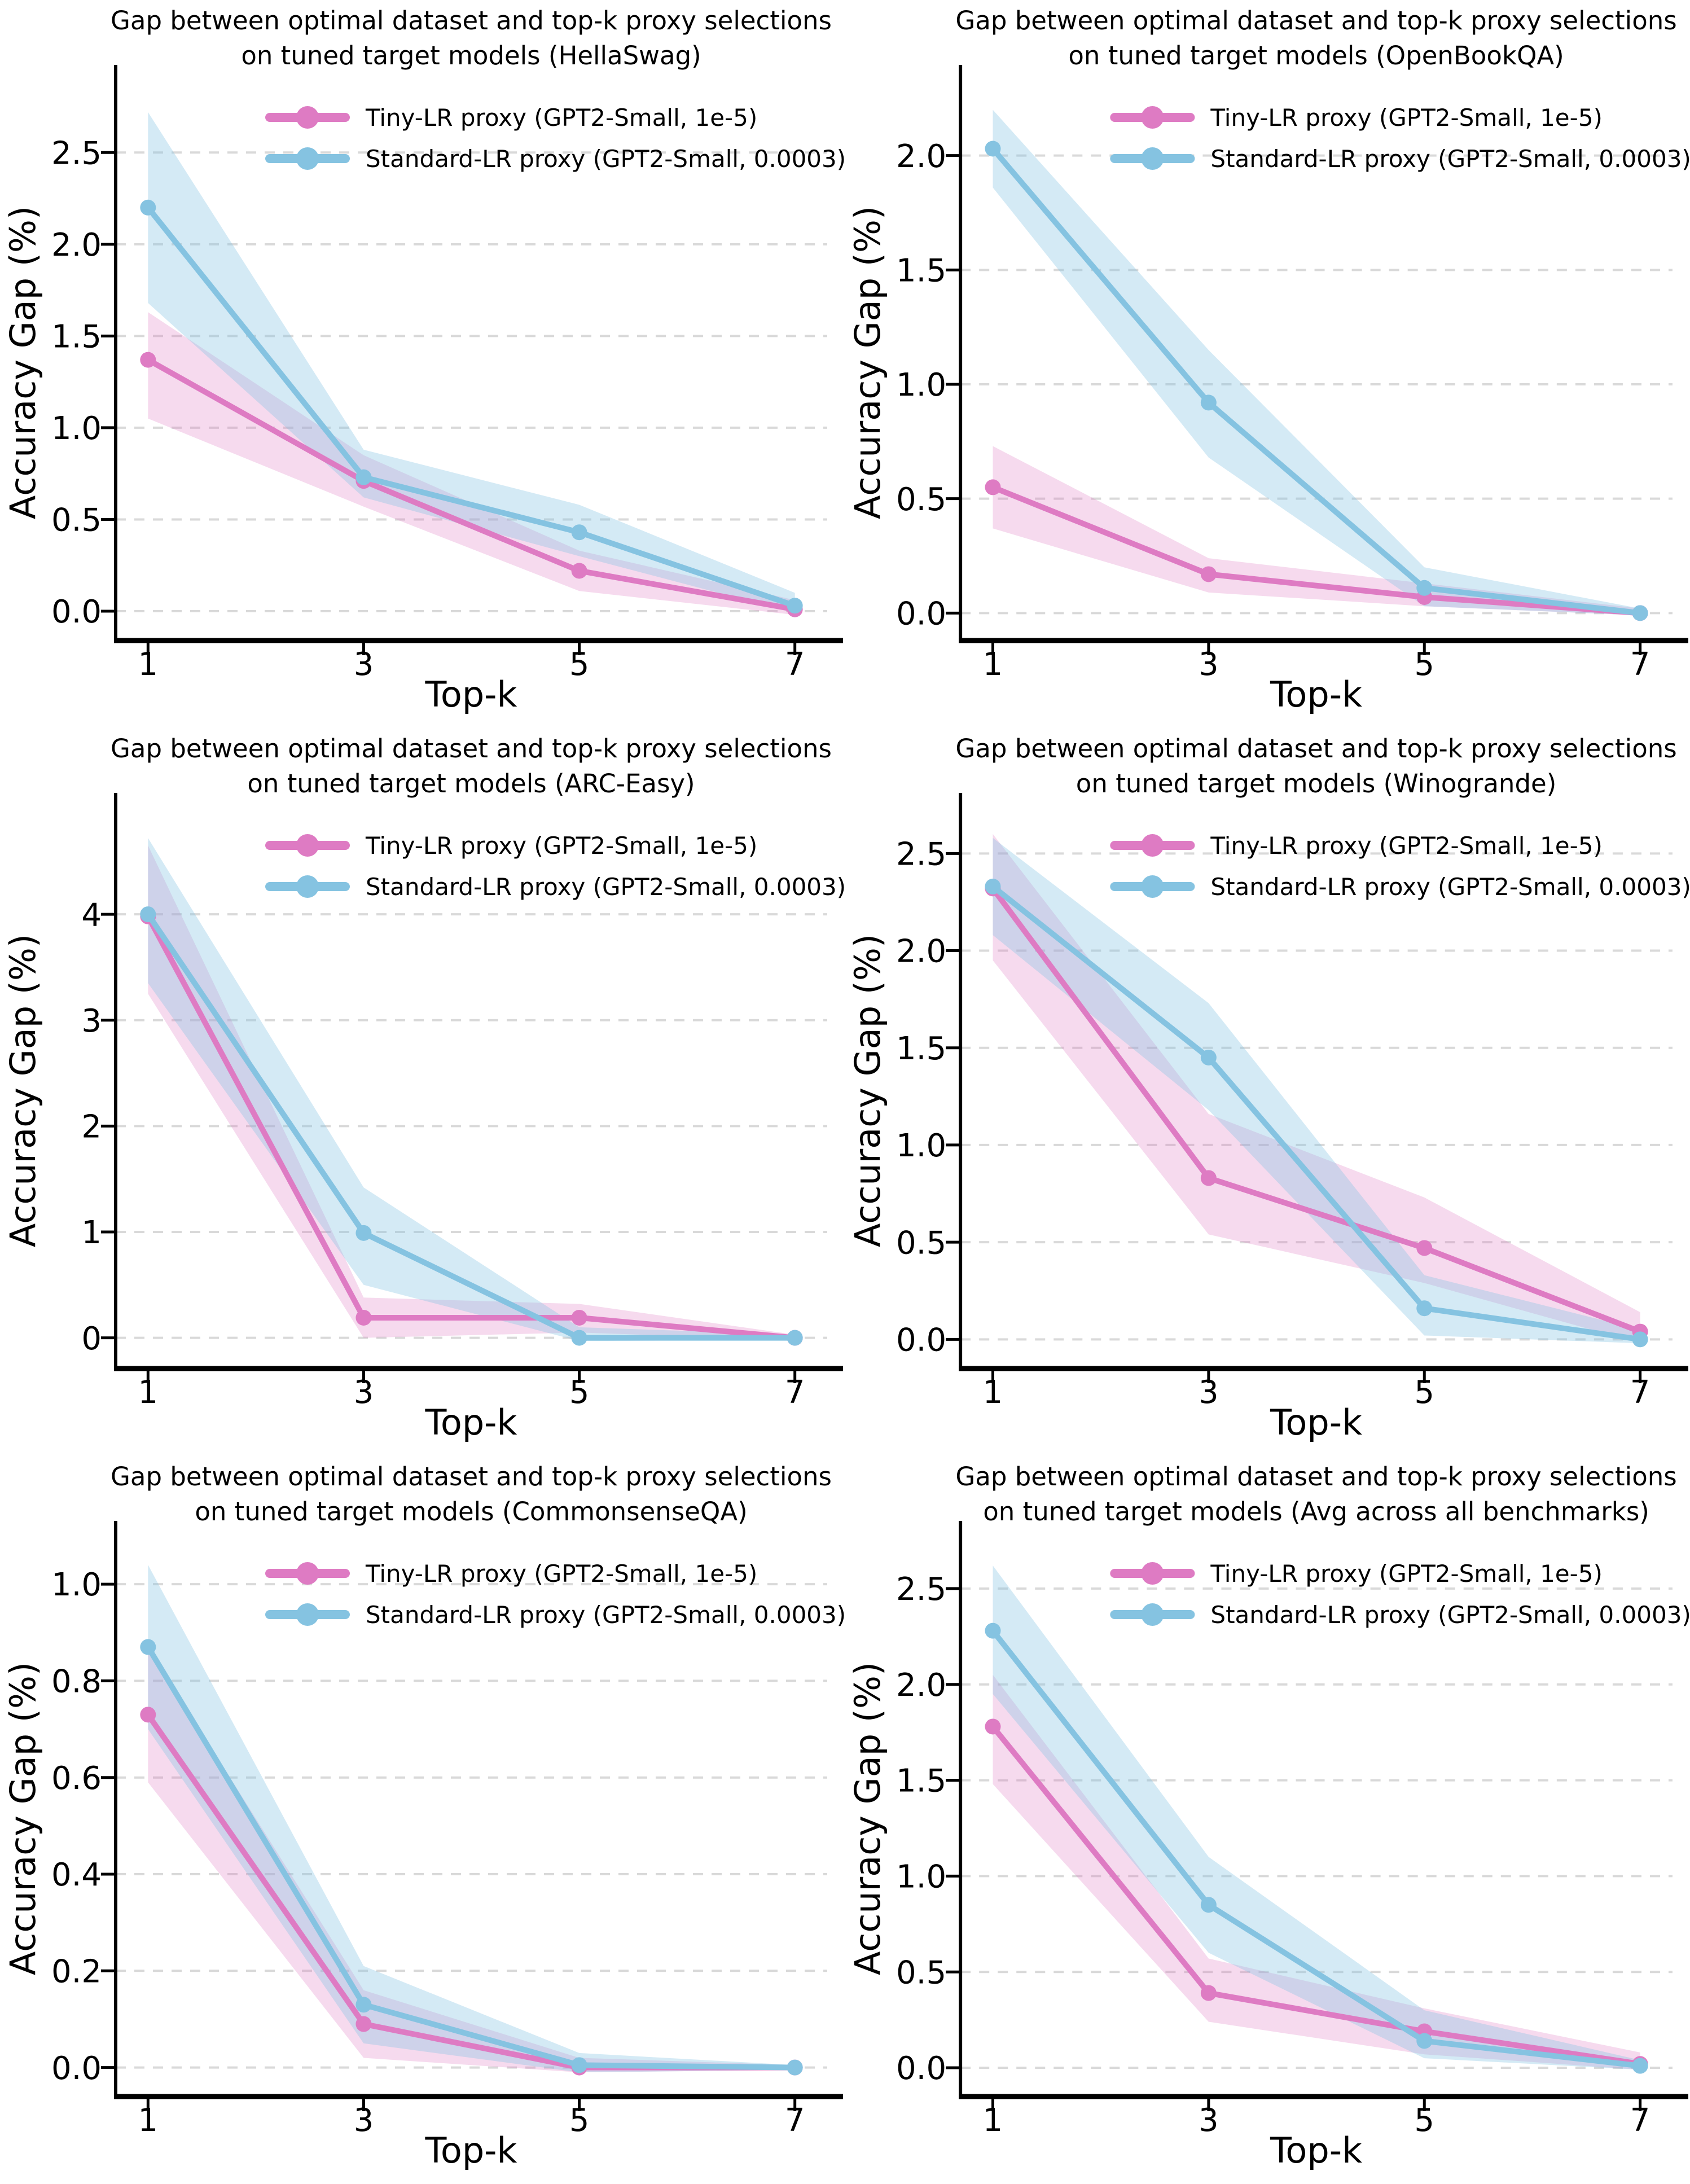 This screenshot has width=1690, height=2184. What do you see at coordinates (91, 1021) in the screenshot?
I see `y-tick-label: 3` at bounding box center [91, 1021].